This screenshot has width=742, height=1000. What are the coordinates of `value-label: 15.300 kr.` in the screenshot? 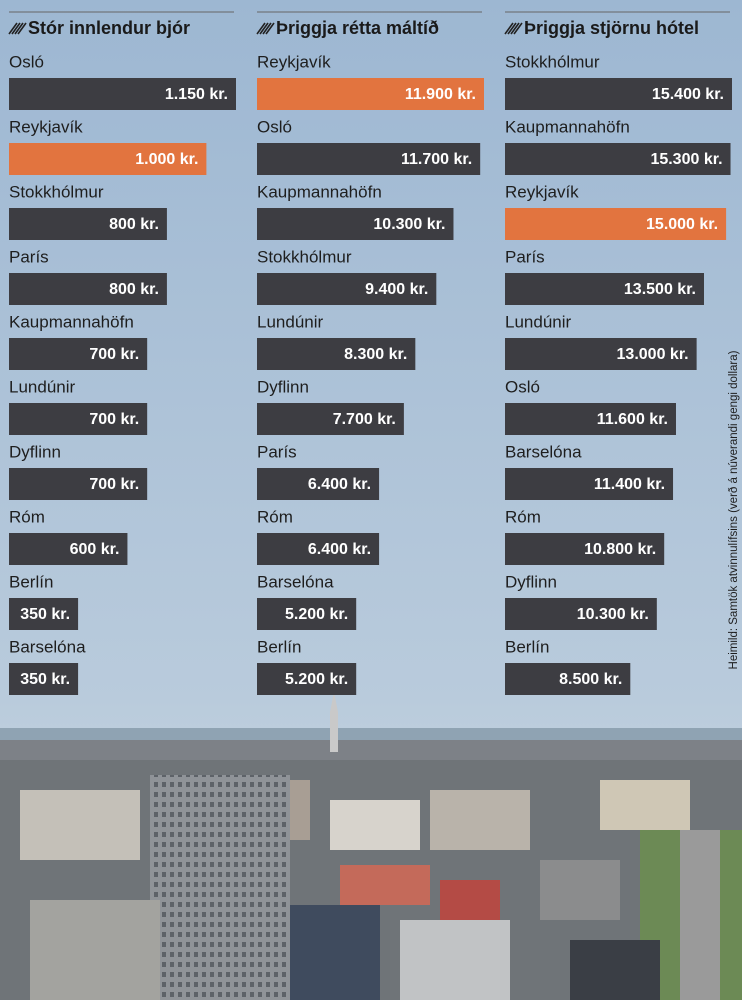 It's located at (686, 159).